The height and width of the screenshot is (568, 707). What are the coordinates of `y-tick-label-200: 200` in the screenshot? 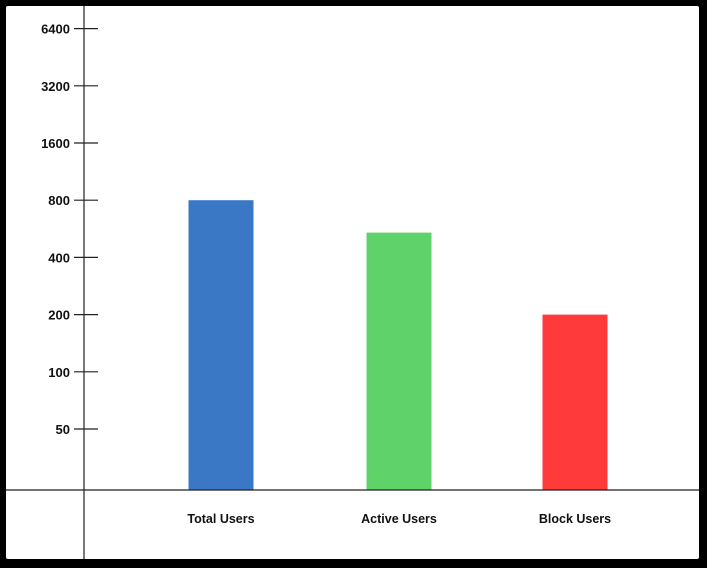 It's located at (59, 315).